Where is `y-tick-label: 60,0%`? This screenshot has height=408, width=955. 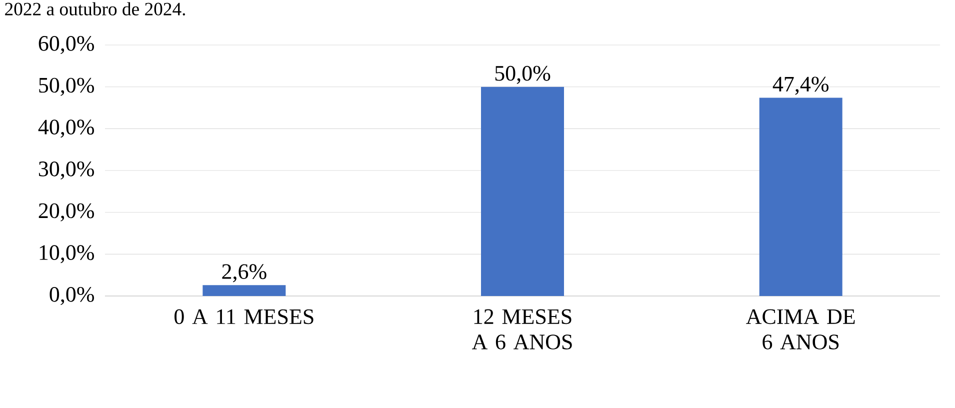
y-tick-label: 60,0% is located at coordinates (66, 45).